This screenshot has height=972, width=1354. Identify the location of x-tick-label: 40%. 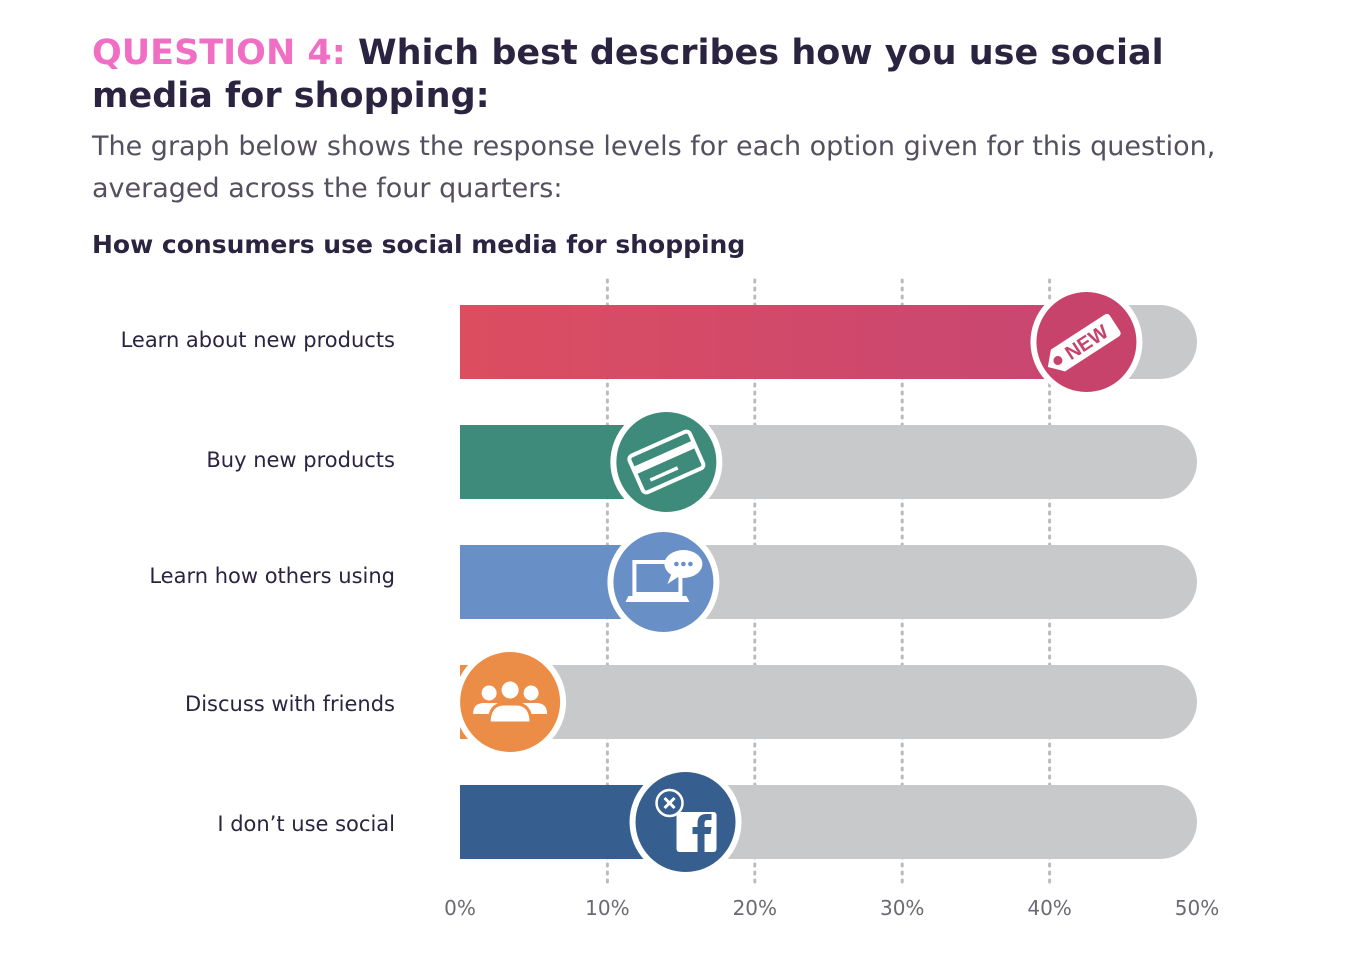
(1049, 908).